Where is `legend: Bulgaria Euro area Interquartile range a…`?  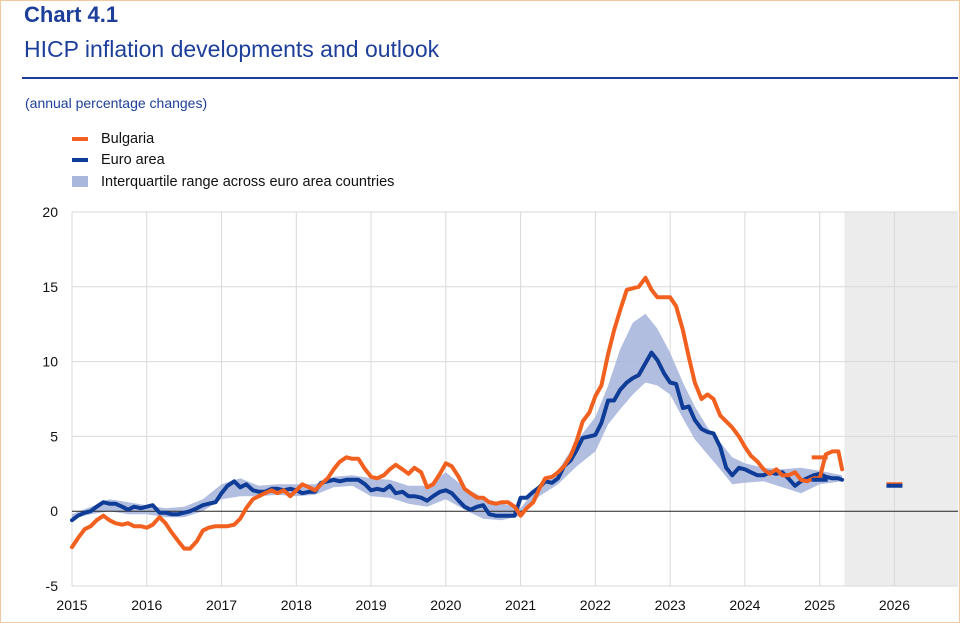
legend: Bulgaria Euro area Interquartile range a… is located at coordinates (233, 160).